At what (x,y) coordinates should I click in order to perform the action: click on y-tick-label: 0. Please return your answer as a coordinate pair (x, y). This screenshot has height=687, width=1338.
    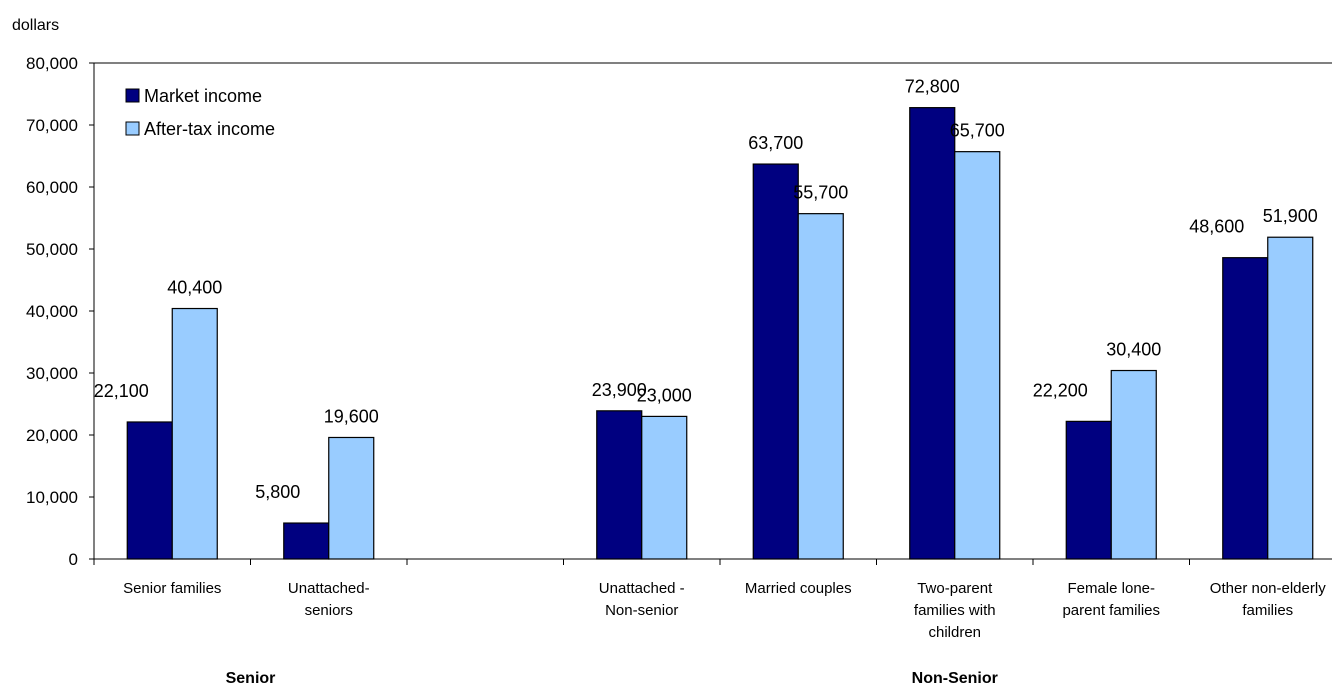
    Looking at the image, I should click on (73, 559).